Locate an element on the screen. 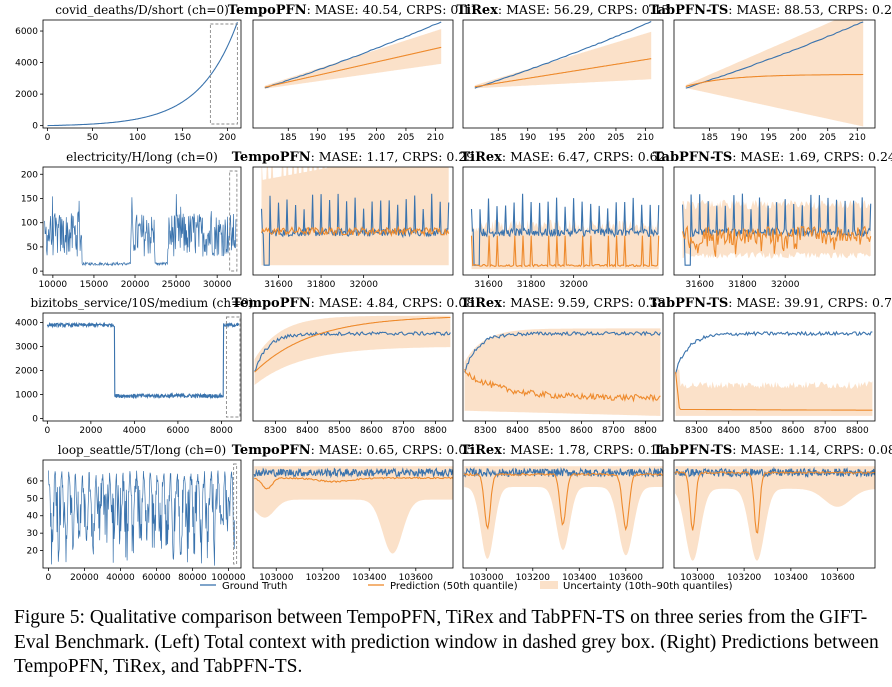  x-tick-label: 31600 is located at coordinates (488, 285).